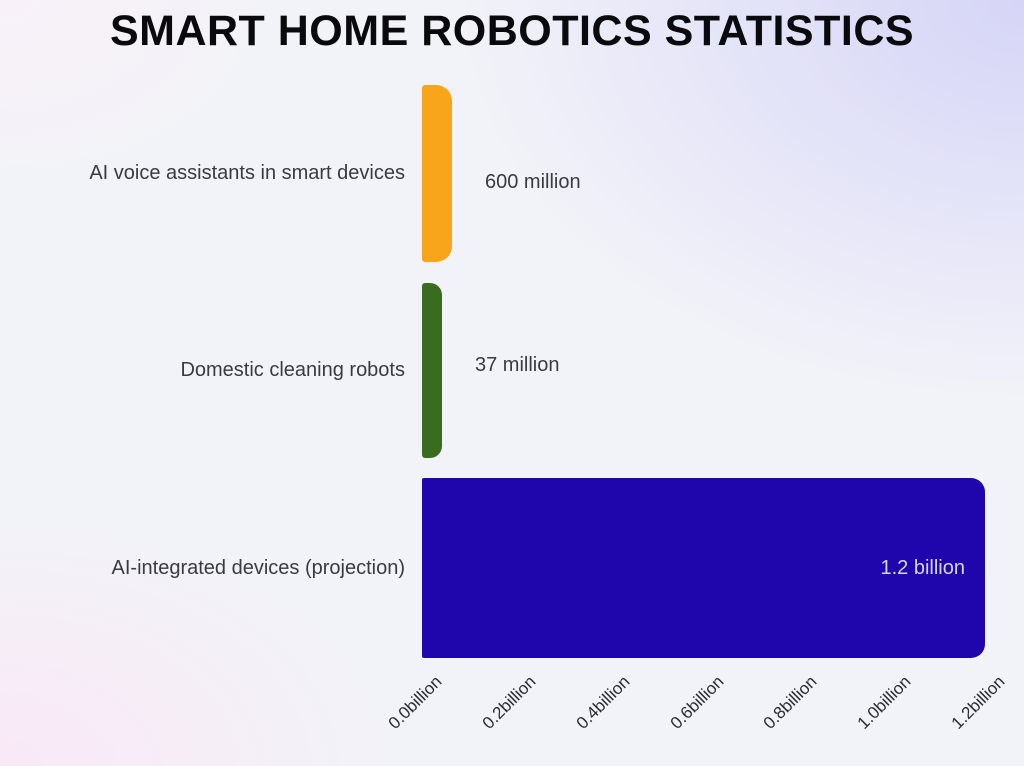 This screenshot has width=1024, height=766. What do you see at coordinates (533, 182) in the screenshot?
I see `value-label-ai-voice-assistants: 600 million` at bounding box center [533, 182].